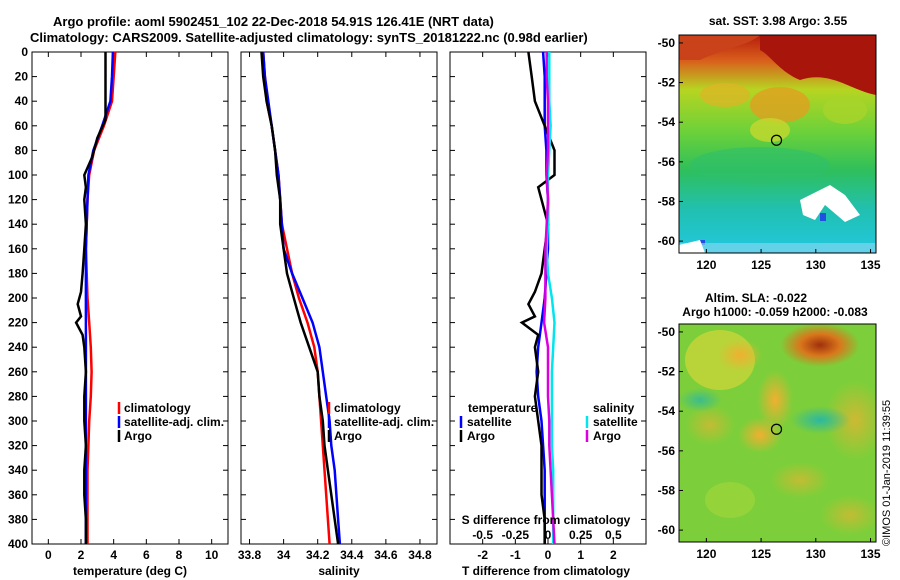  Describe the element at coordinates (339, 571) in the screenshot. I see `salinity-xlabel: salinity` at that location.